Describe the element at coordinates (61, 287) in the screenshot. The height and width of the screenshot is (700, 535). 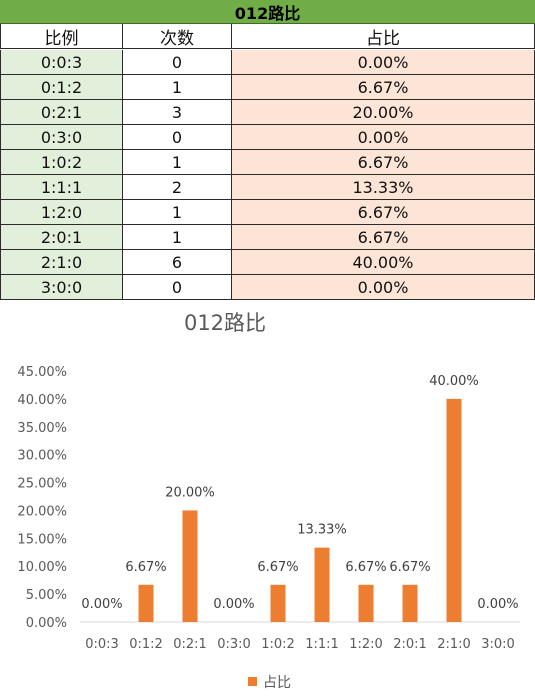
I see `ratio-cell: 3:0:0` at that location.